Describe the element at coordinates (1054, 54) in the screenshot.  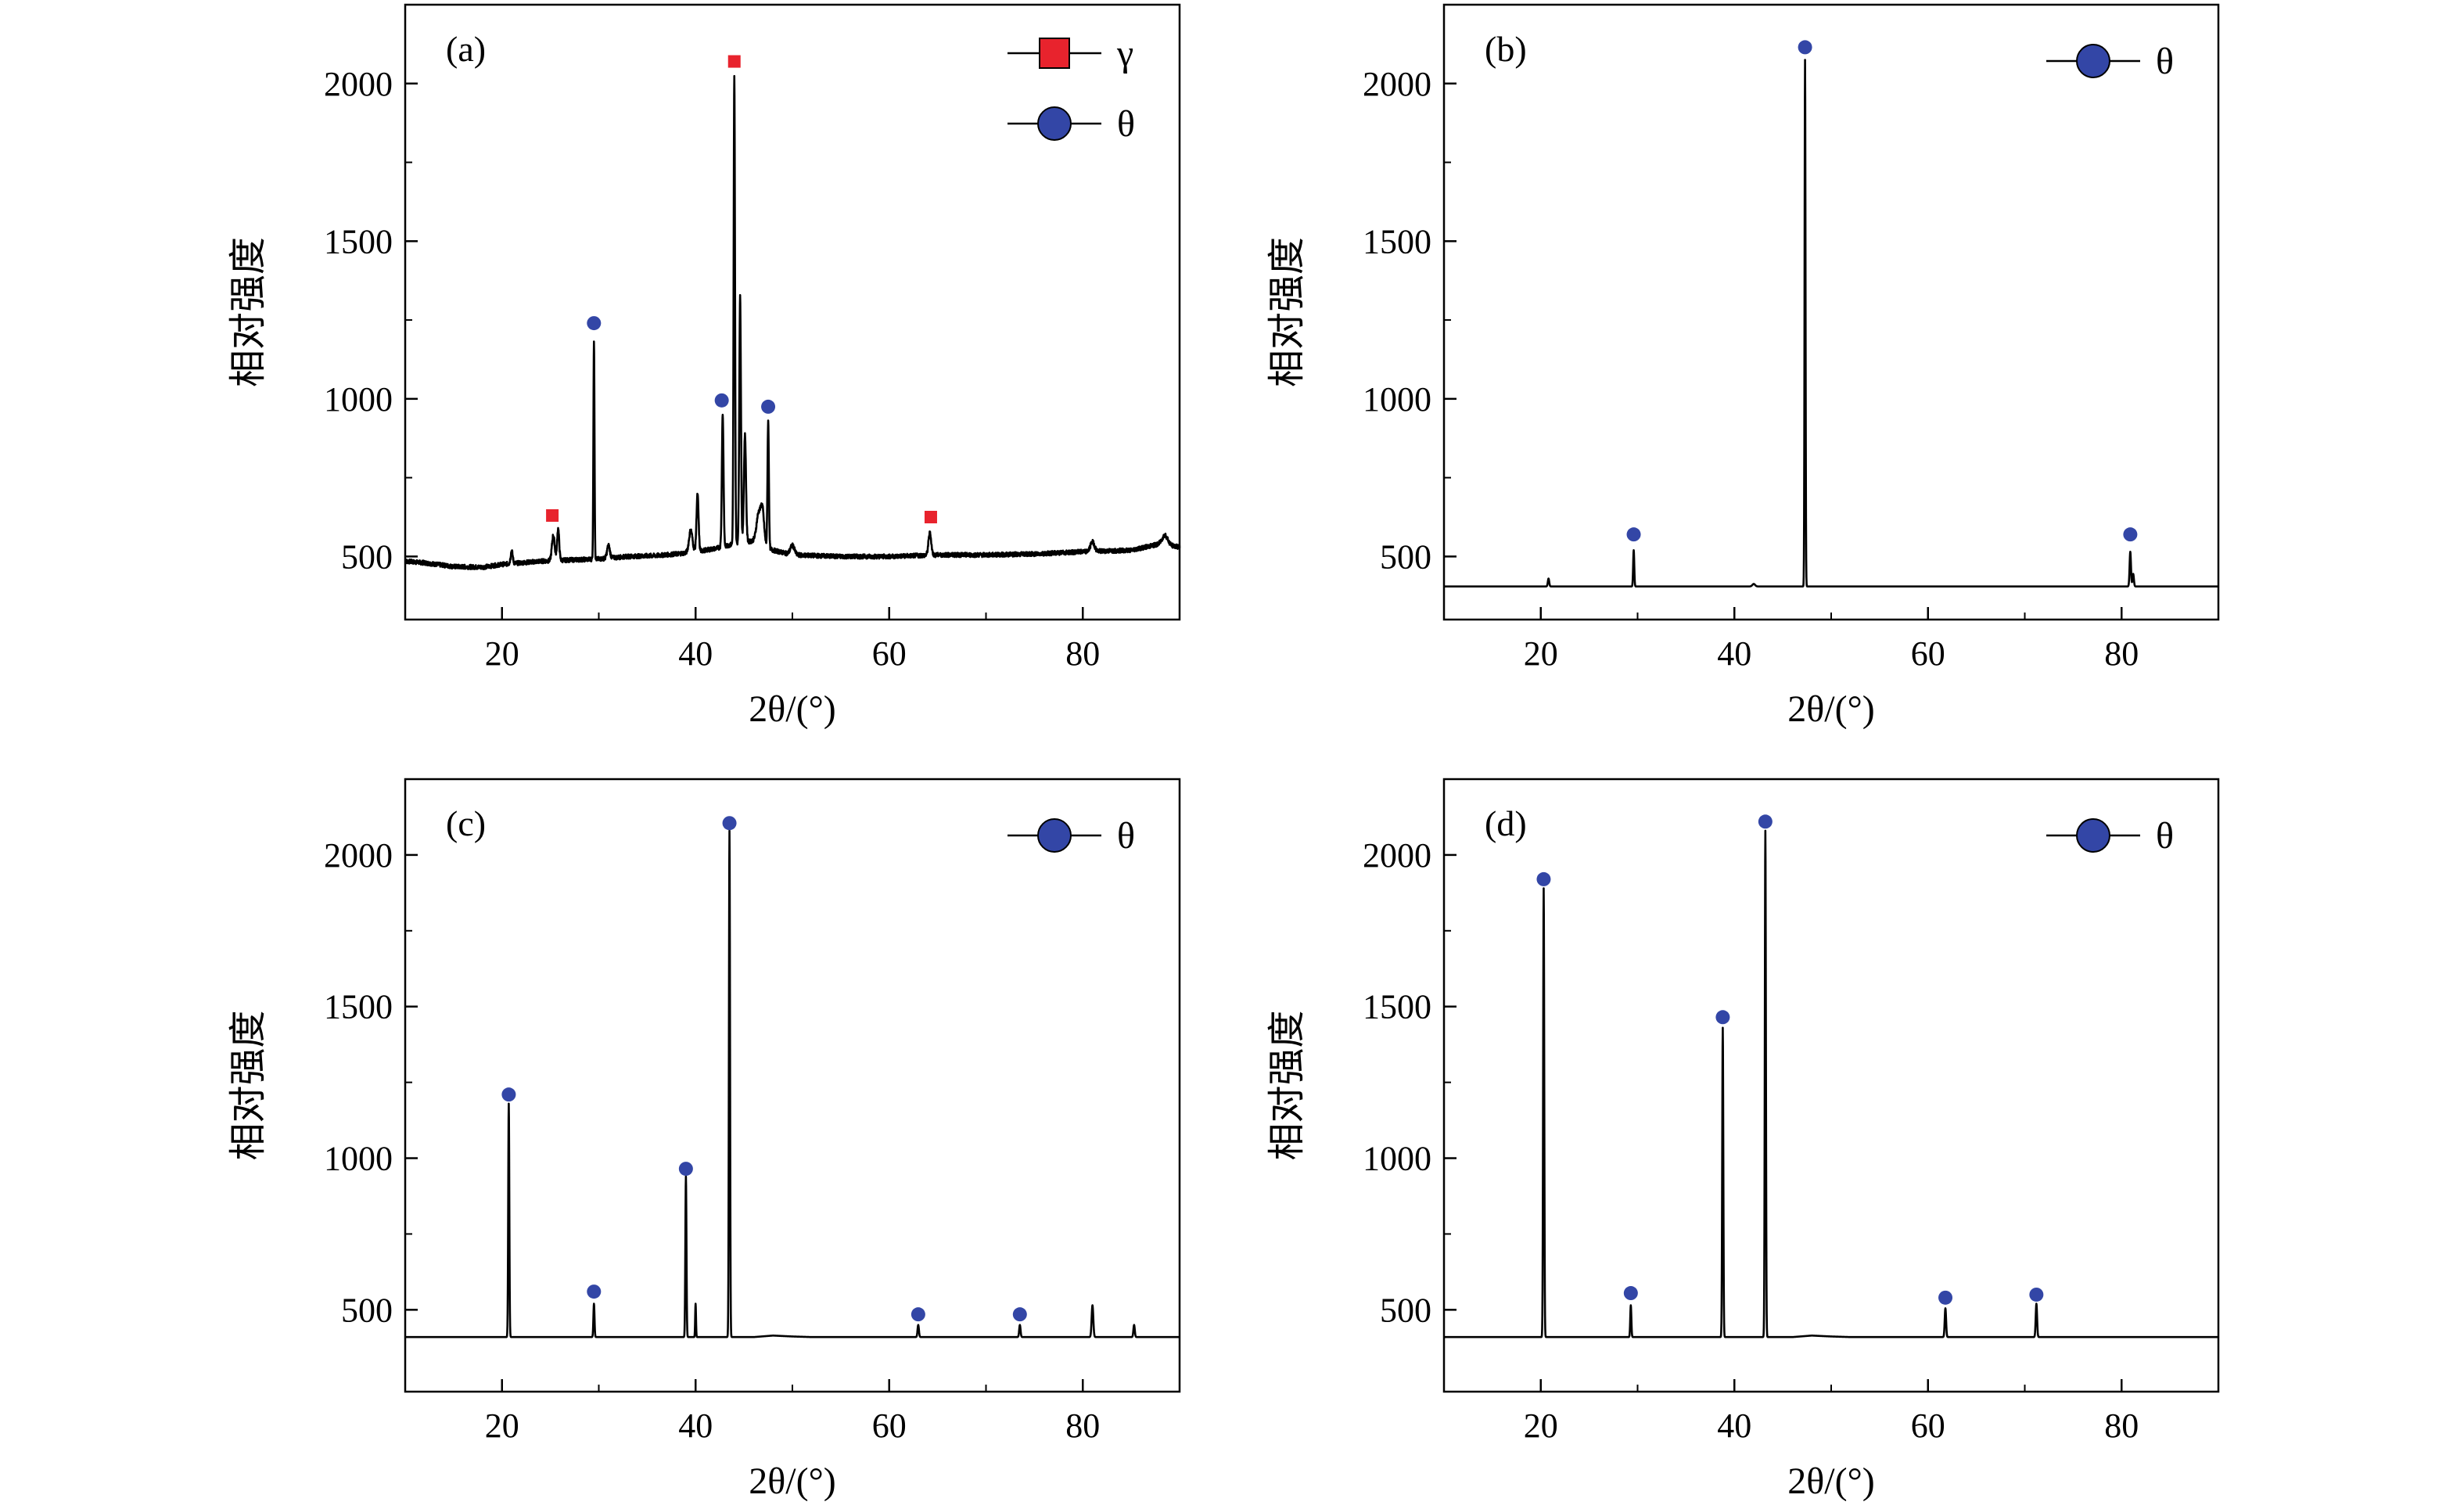
I see `legend-square-marker` at that location.